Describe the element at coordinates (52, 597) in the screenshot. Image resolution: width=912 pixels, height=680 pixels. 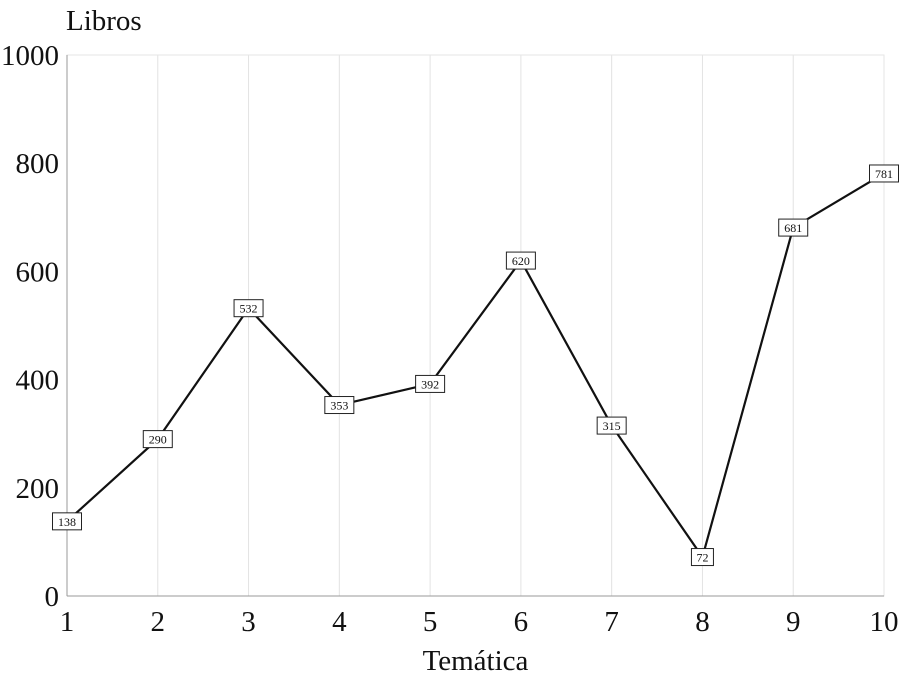
I see `y-tick-label: 0` at that location.